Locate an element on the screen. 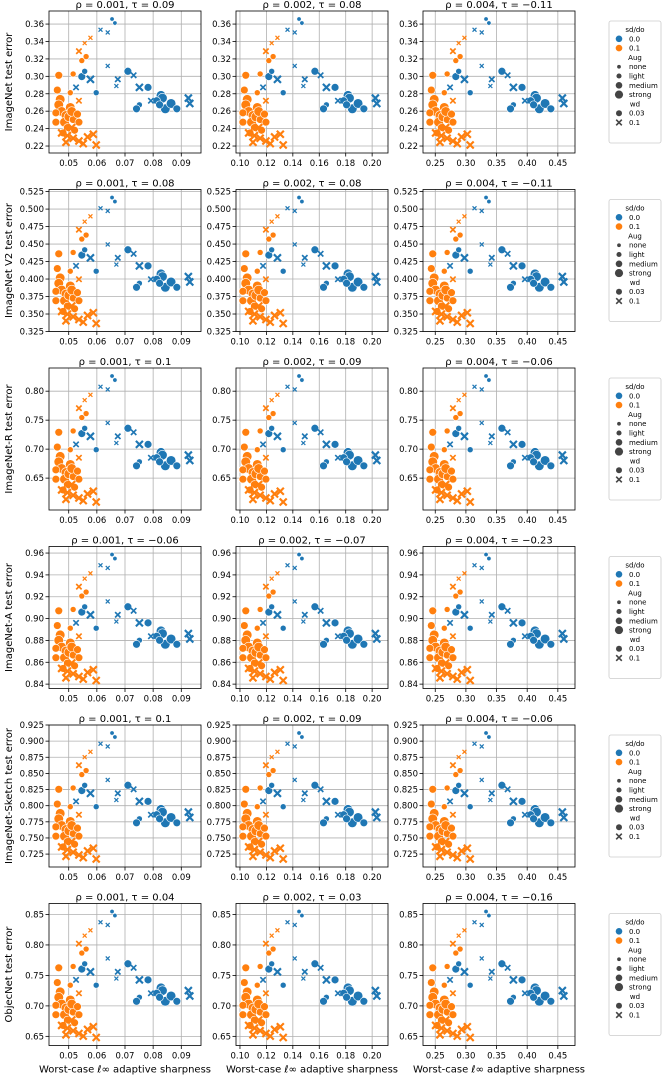  legend-label: none is located at coordinates (637, 67).